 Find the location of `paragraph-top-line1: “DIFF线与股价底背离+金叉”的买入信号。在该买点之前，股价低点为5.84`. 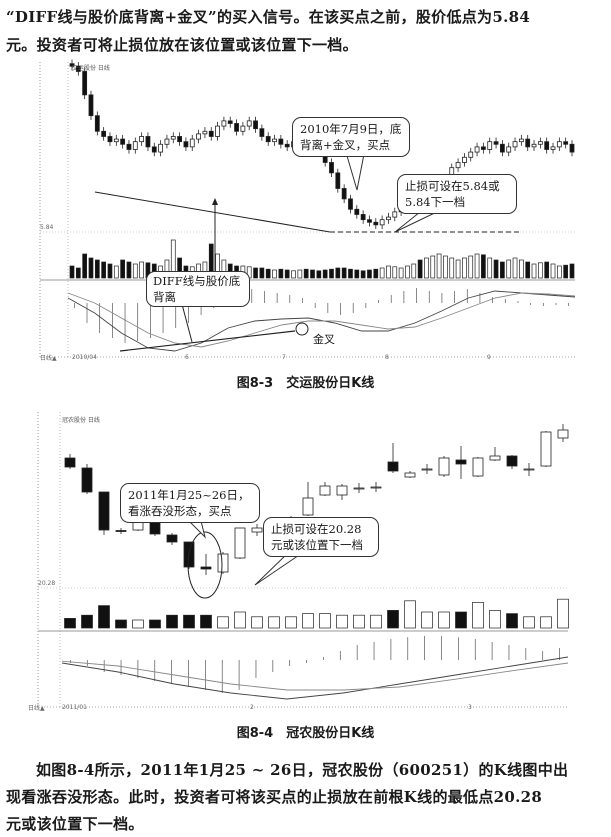

paragraph-top-line1: “DIFF线与股价底背离+金叉”的买入信号。在该买点之前，股价低点为5.84 is located at coordinates (268, 17).